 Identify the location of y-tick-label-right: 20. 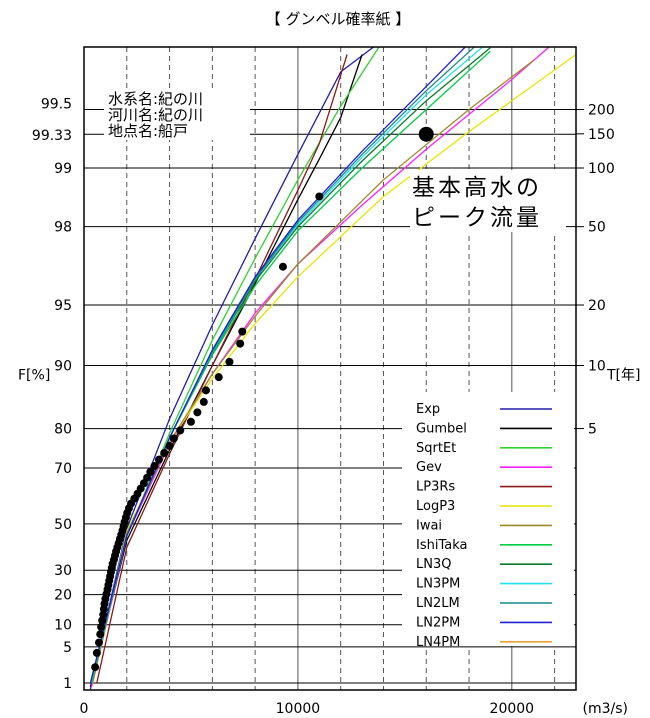
(597, 306).